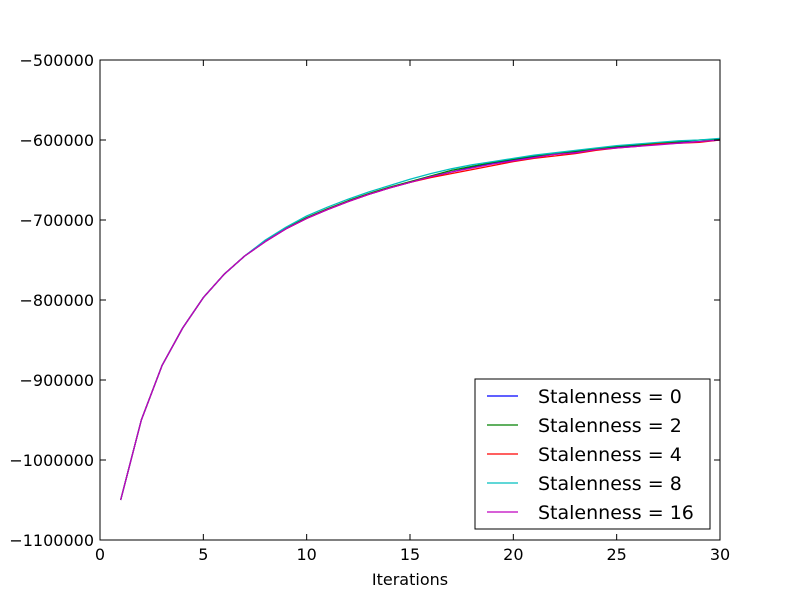 The image size is (800, 600). I want to click on x-tick-label: 25, so click(616, 554).